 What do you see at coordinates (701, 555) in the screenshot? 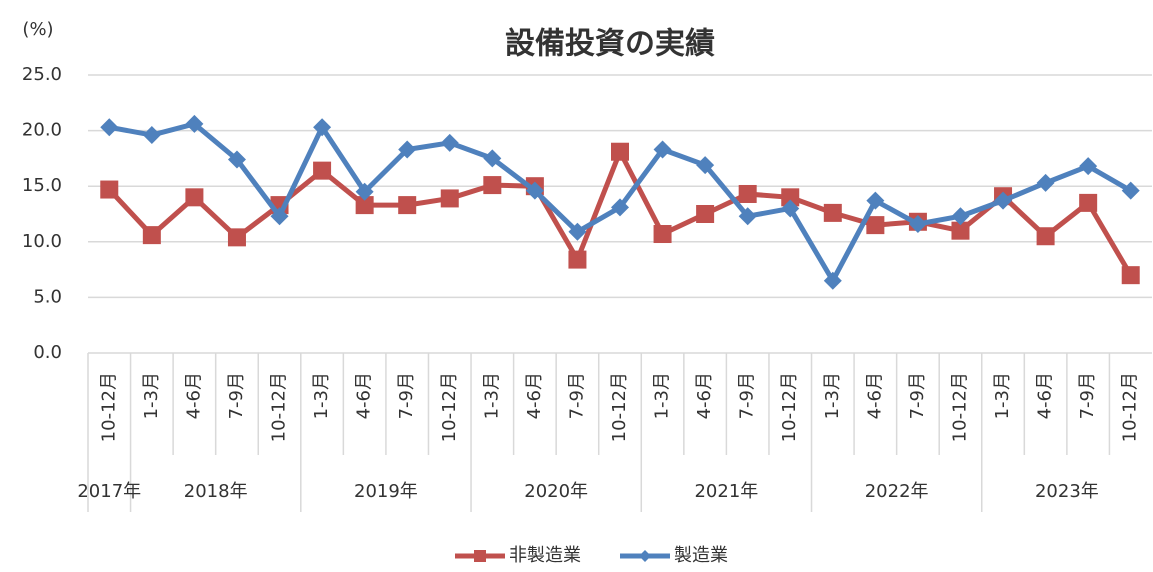
I see `legend-label: 製造業` at bounding box center [701, 555].